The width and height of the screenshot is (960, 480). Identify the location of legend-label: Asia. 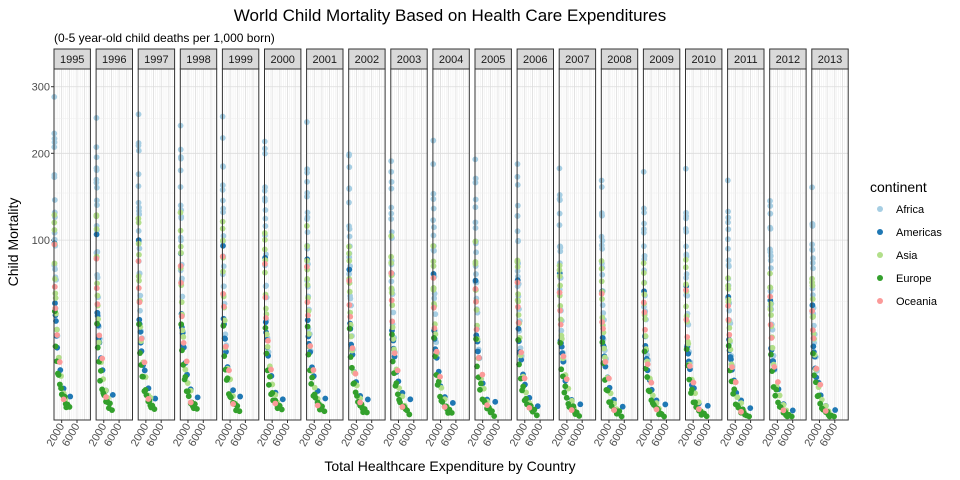
(907, 256).